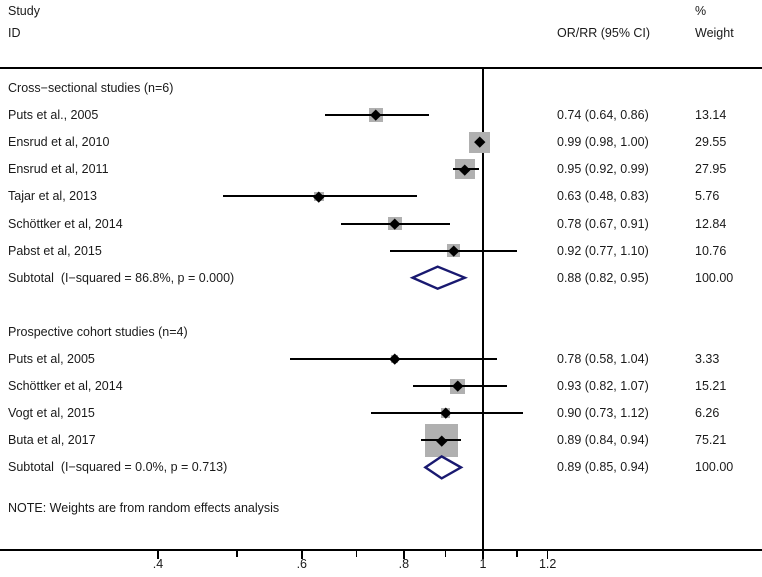 The height and width of the screenshot is (577, 762). Describe the element at coordinates (24, 10) in the screenshot. I see `column-header-study: Study` at that location.